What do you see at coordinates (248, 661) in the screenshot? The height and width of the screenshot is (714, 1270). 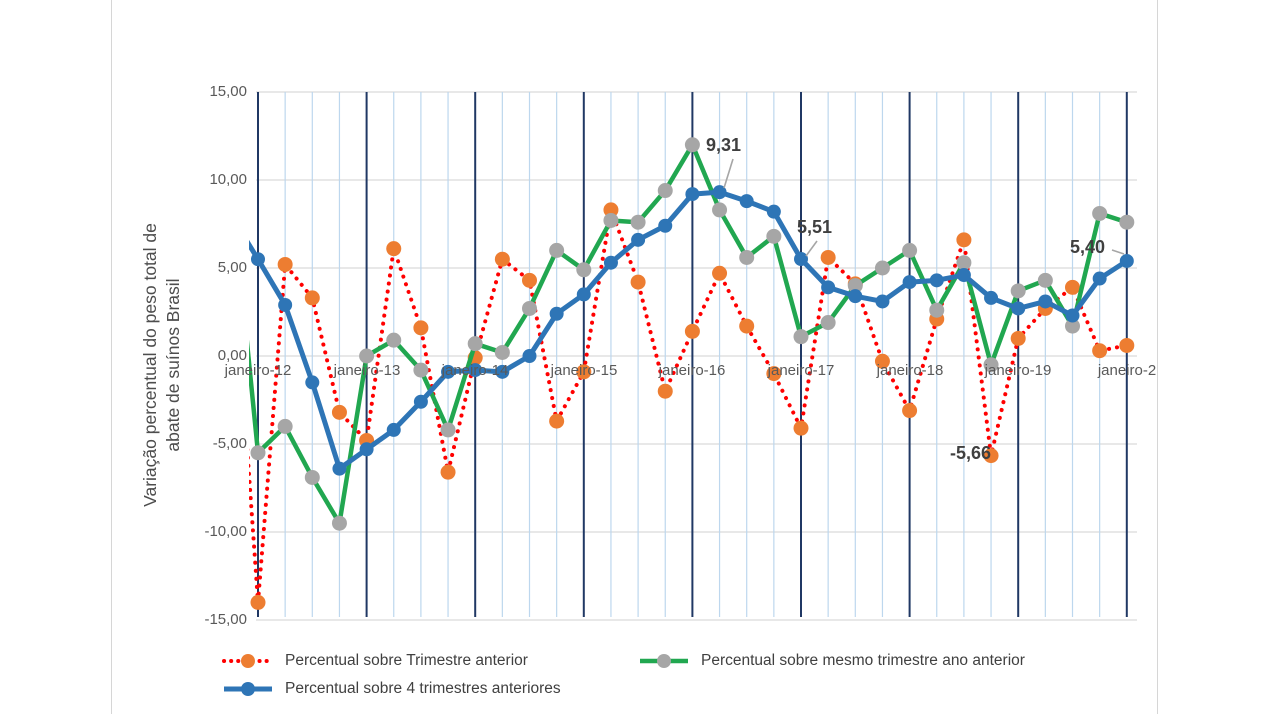 I see `legend-swatch-dotted-red` at bounding box center [248, 661].